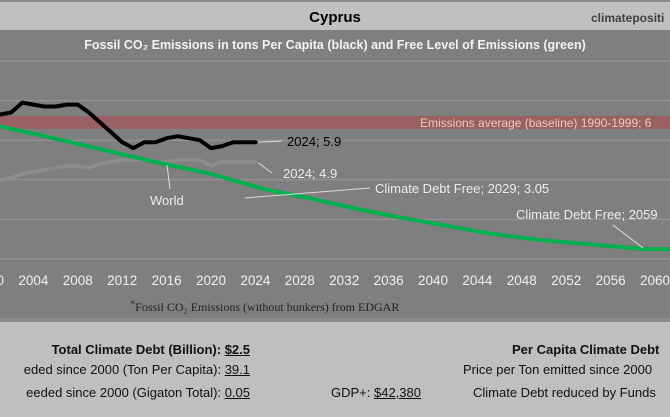 The image size is (670, 417). I want to click on x-tick-label: 2048, so click(522, 280).